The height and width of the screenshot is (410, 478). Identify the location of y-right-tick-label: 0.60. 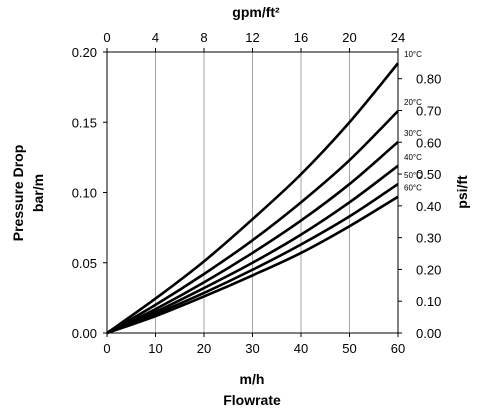
(428, 142).